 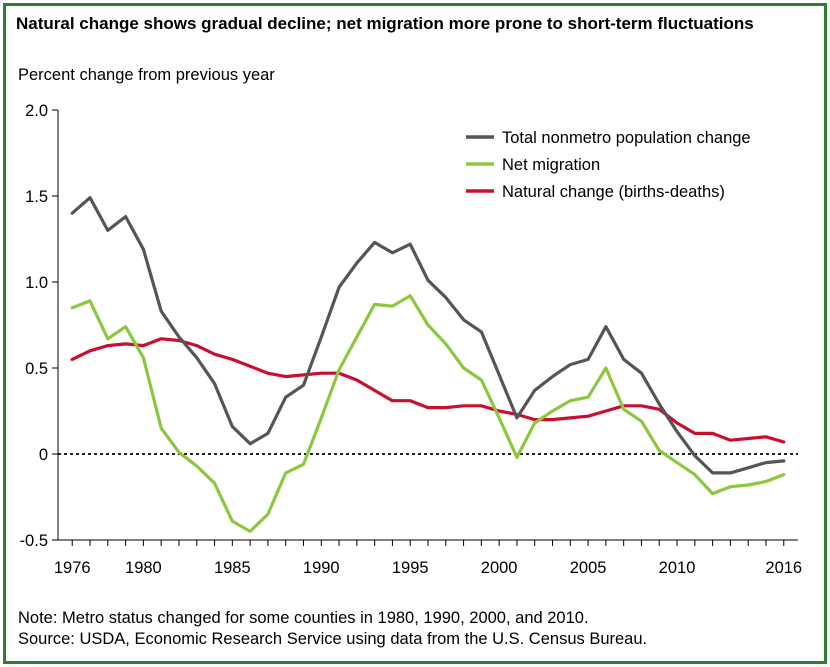 I want to click on legend-label: Net migration, so click(x=551, y=165).